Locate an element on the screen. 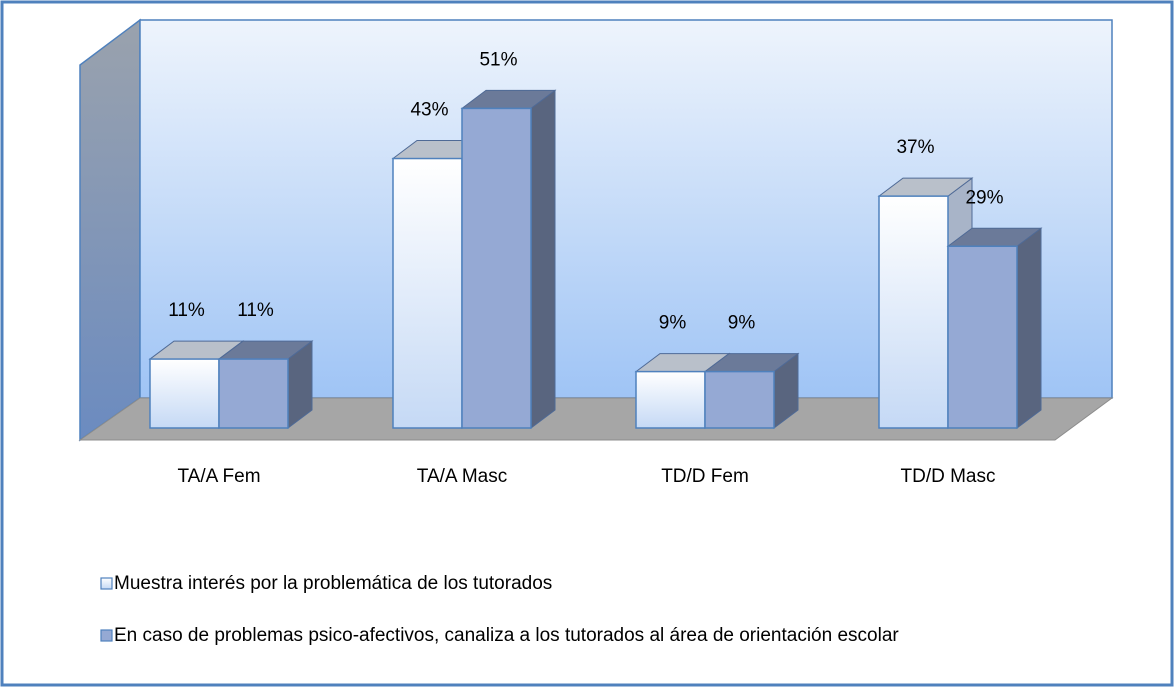 The width and height of the screenshot is (1174, 687). value-label: 29% is located at coordinates (984, 197).